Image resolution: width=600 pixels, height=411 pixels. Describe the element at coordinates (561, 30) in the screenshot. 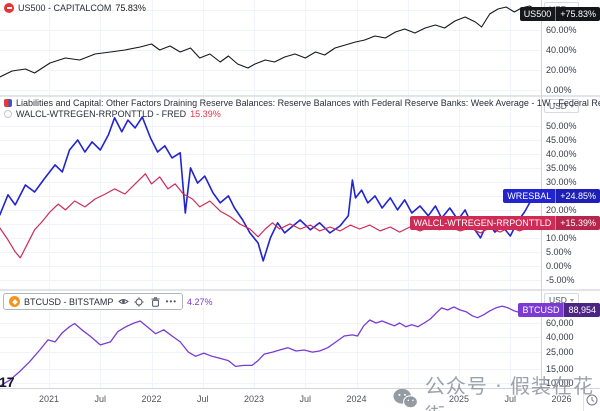

I see `price-tick-label: 60.00%` at that location.